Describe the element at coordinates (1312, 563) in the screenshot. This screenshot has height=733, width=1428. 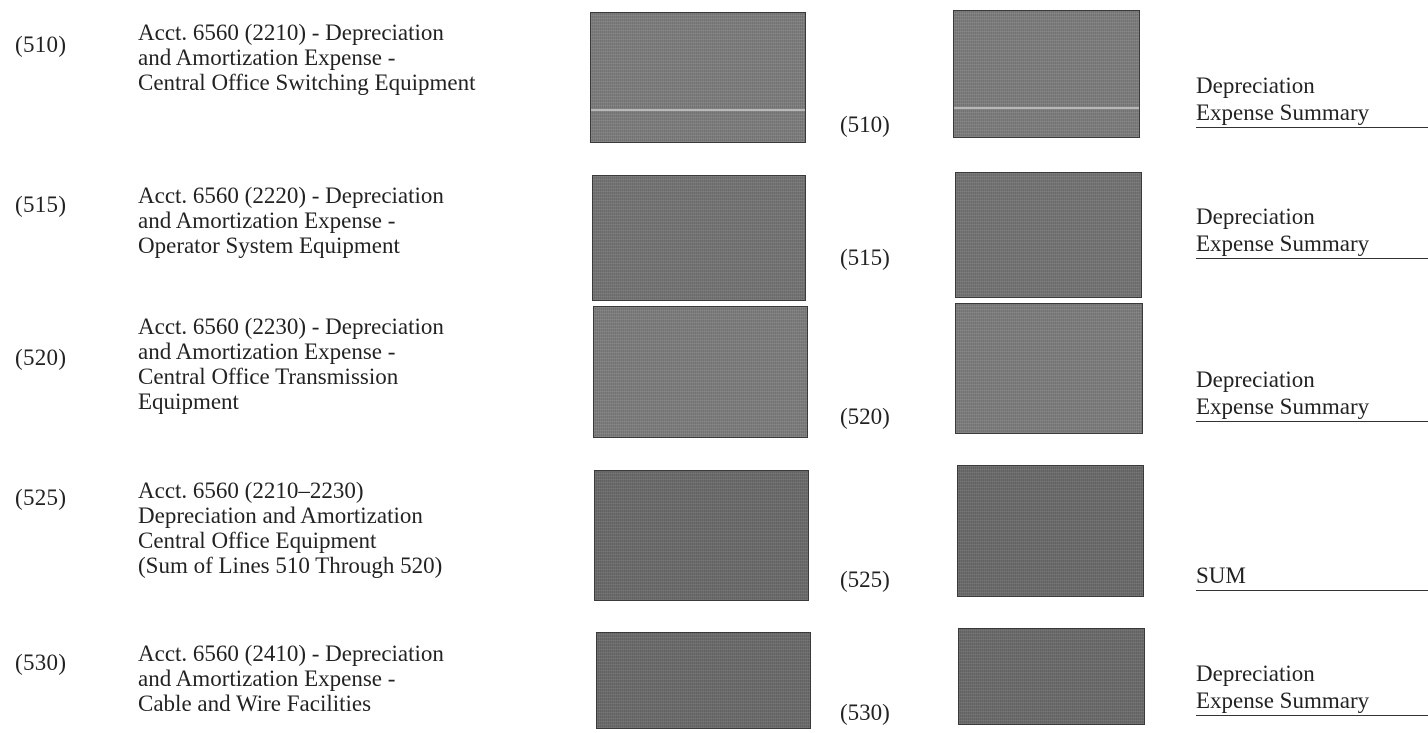
I see `source-reference: SUM` at that location.